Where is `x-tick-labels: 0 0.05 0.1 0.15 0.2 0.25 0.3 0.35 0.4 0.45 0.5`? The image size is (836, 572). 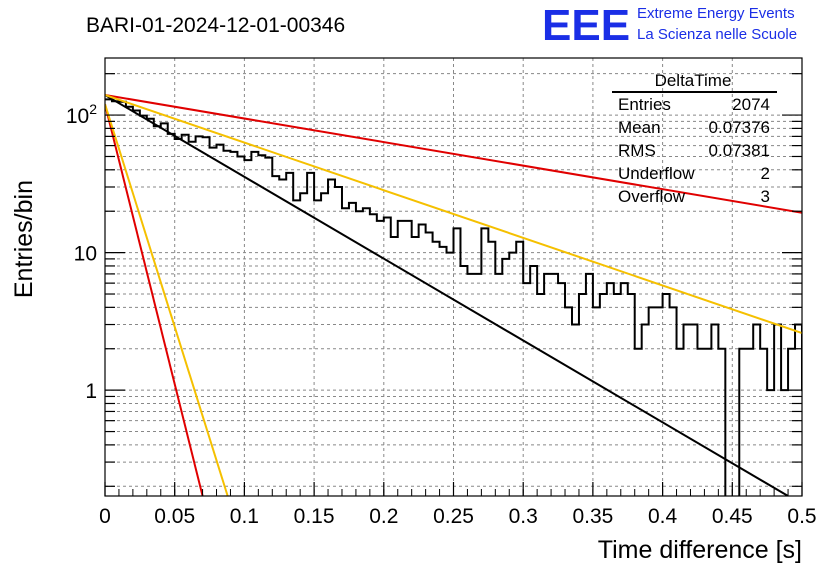 x-tick-labels: 0 0.05 0.1 0.15 0.2 0.25 0.3 0.35 0.4 0.45 0.5 is located at coordinates (457, 516).